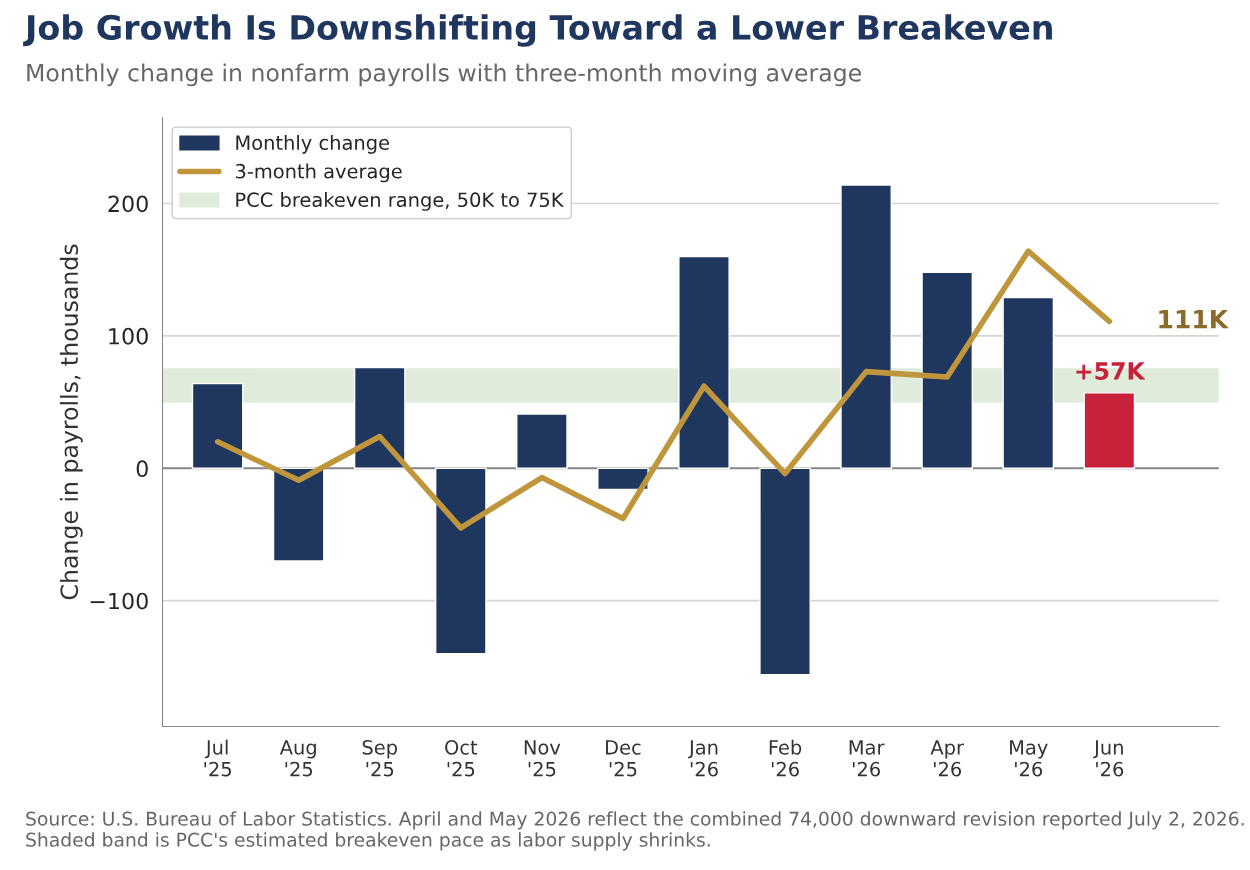  What do you see at coordinates (318, 173) in the screenshot?
I see `legend-label: 3-month average` at bounding box center [318, 173].